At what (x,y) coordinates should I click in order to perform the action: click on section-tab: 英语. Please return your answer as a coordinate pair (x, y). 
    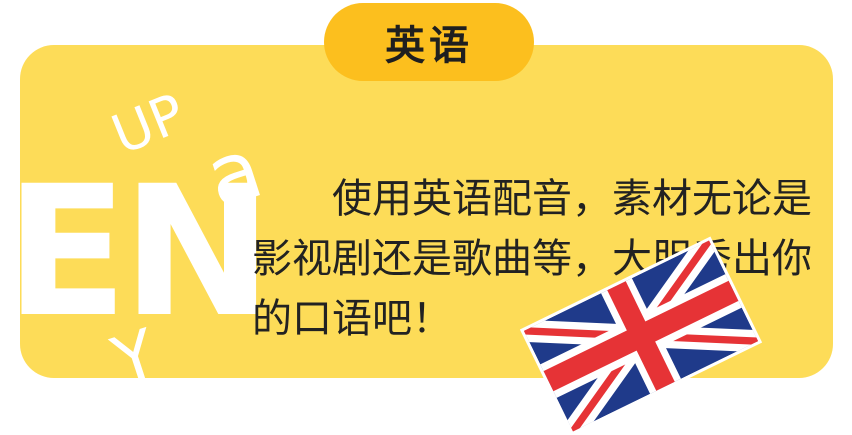
    Looking at the image, I should click on (429, 42).